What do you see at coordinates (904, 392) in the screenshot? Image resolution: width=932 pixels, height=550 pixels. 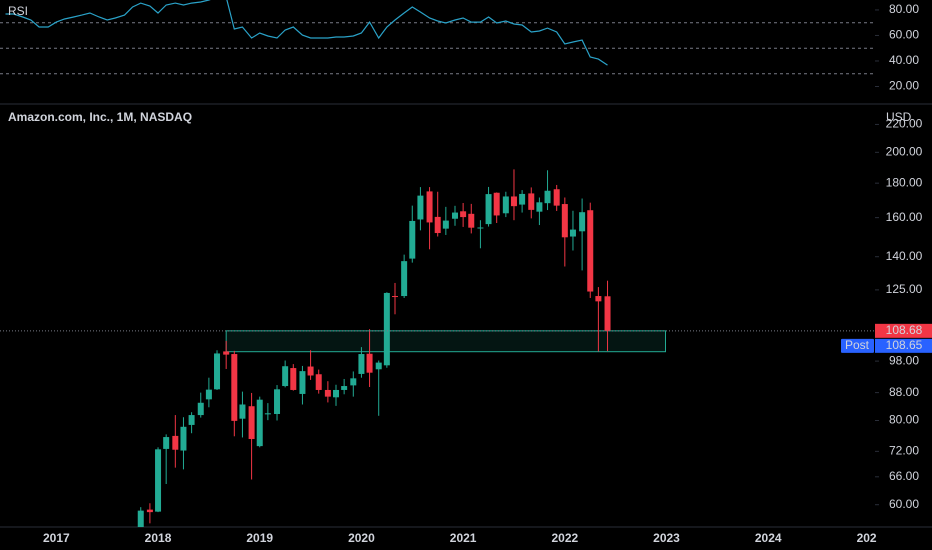 I see `y-tick-label: 88.00` at bounding box center [904, 392].